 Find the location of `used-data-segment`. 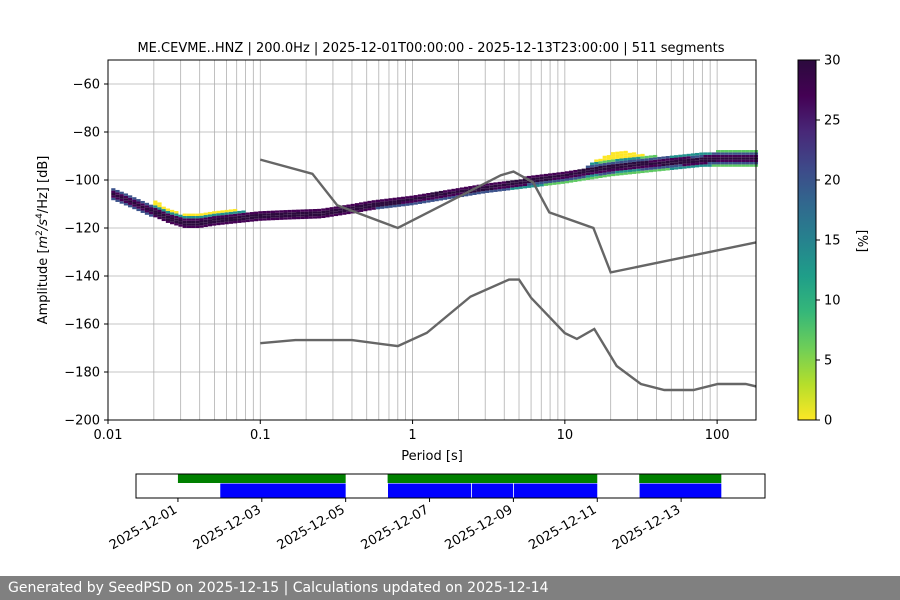

used-data-segment is located at coordinates (680, 490).